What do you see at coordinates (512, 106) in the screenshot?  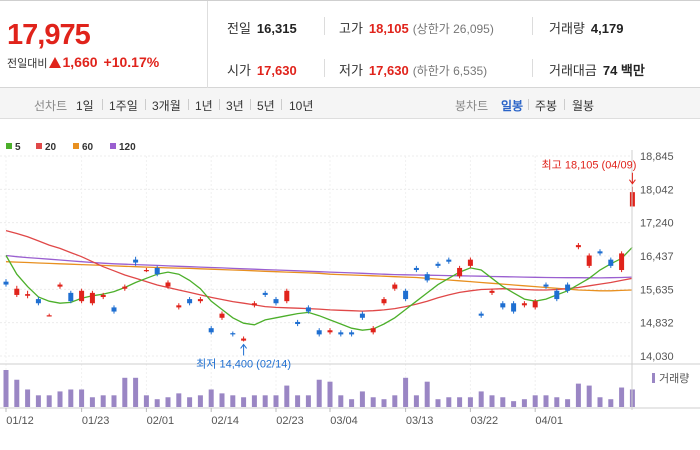 I see `candle-daily: 일봉` at bounding box center [512, 106].